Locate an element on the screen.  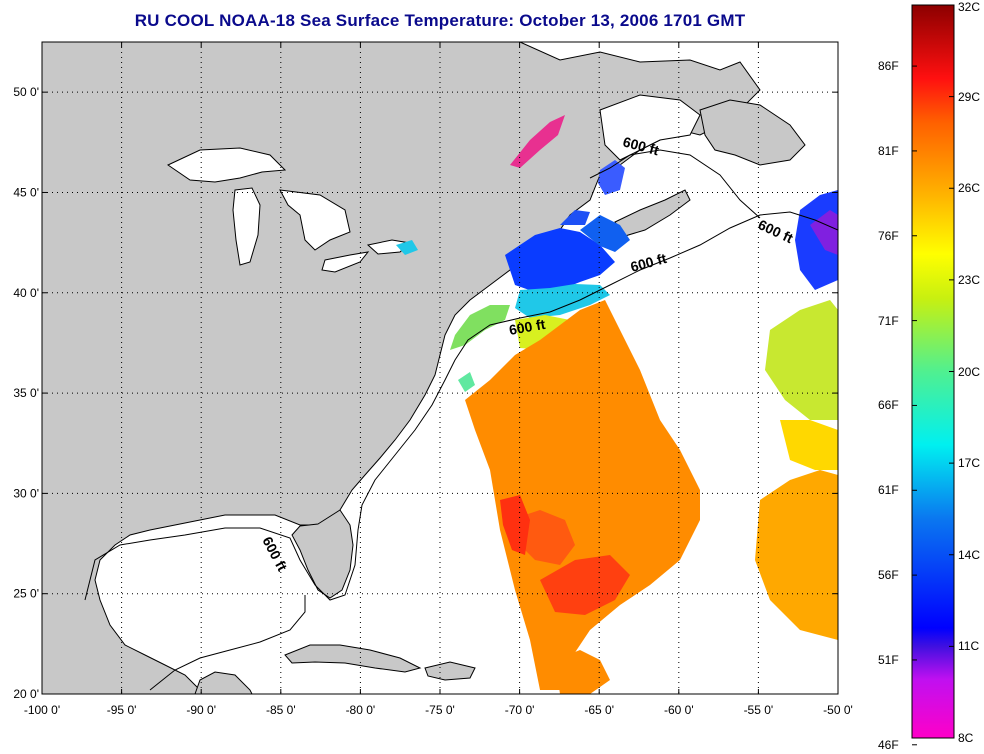
colorbar is located at coordinates (933, 371).